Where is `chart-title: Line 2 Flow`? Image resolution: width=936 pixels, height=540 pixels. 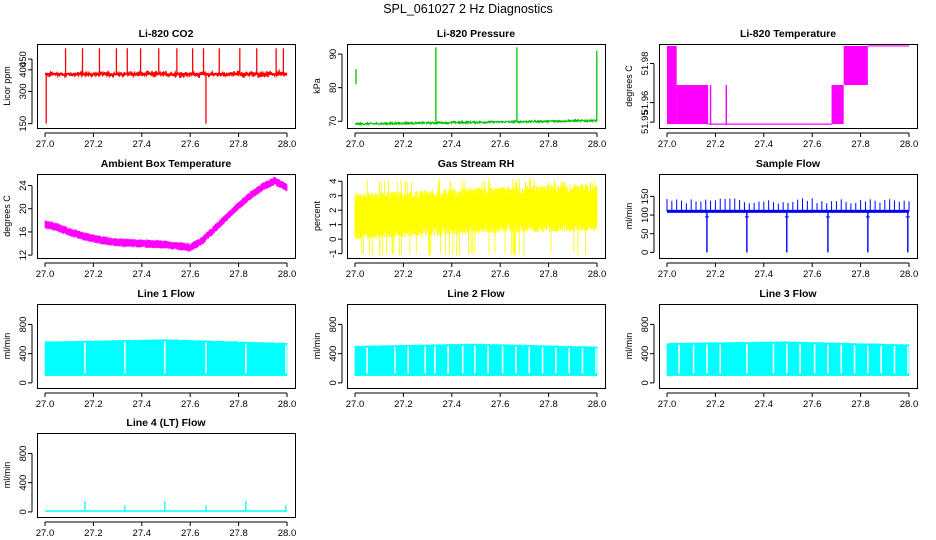 chart-title: Line 2 Flow is located at coordinates (476, 294).